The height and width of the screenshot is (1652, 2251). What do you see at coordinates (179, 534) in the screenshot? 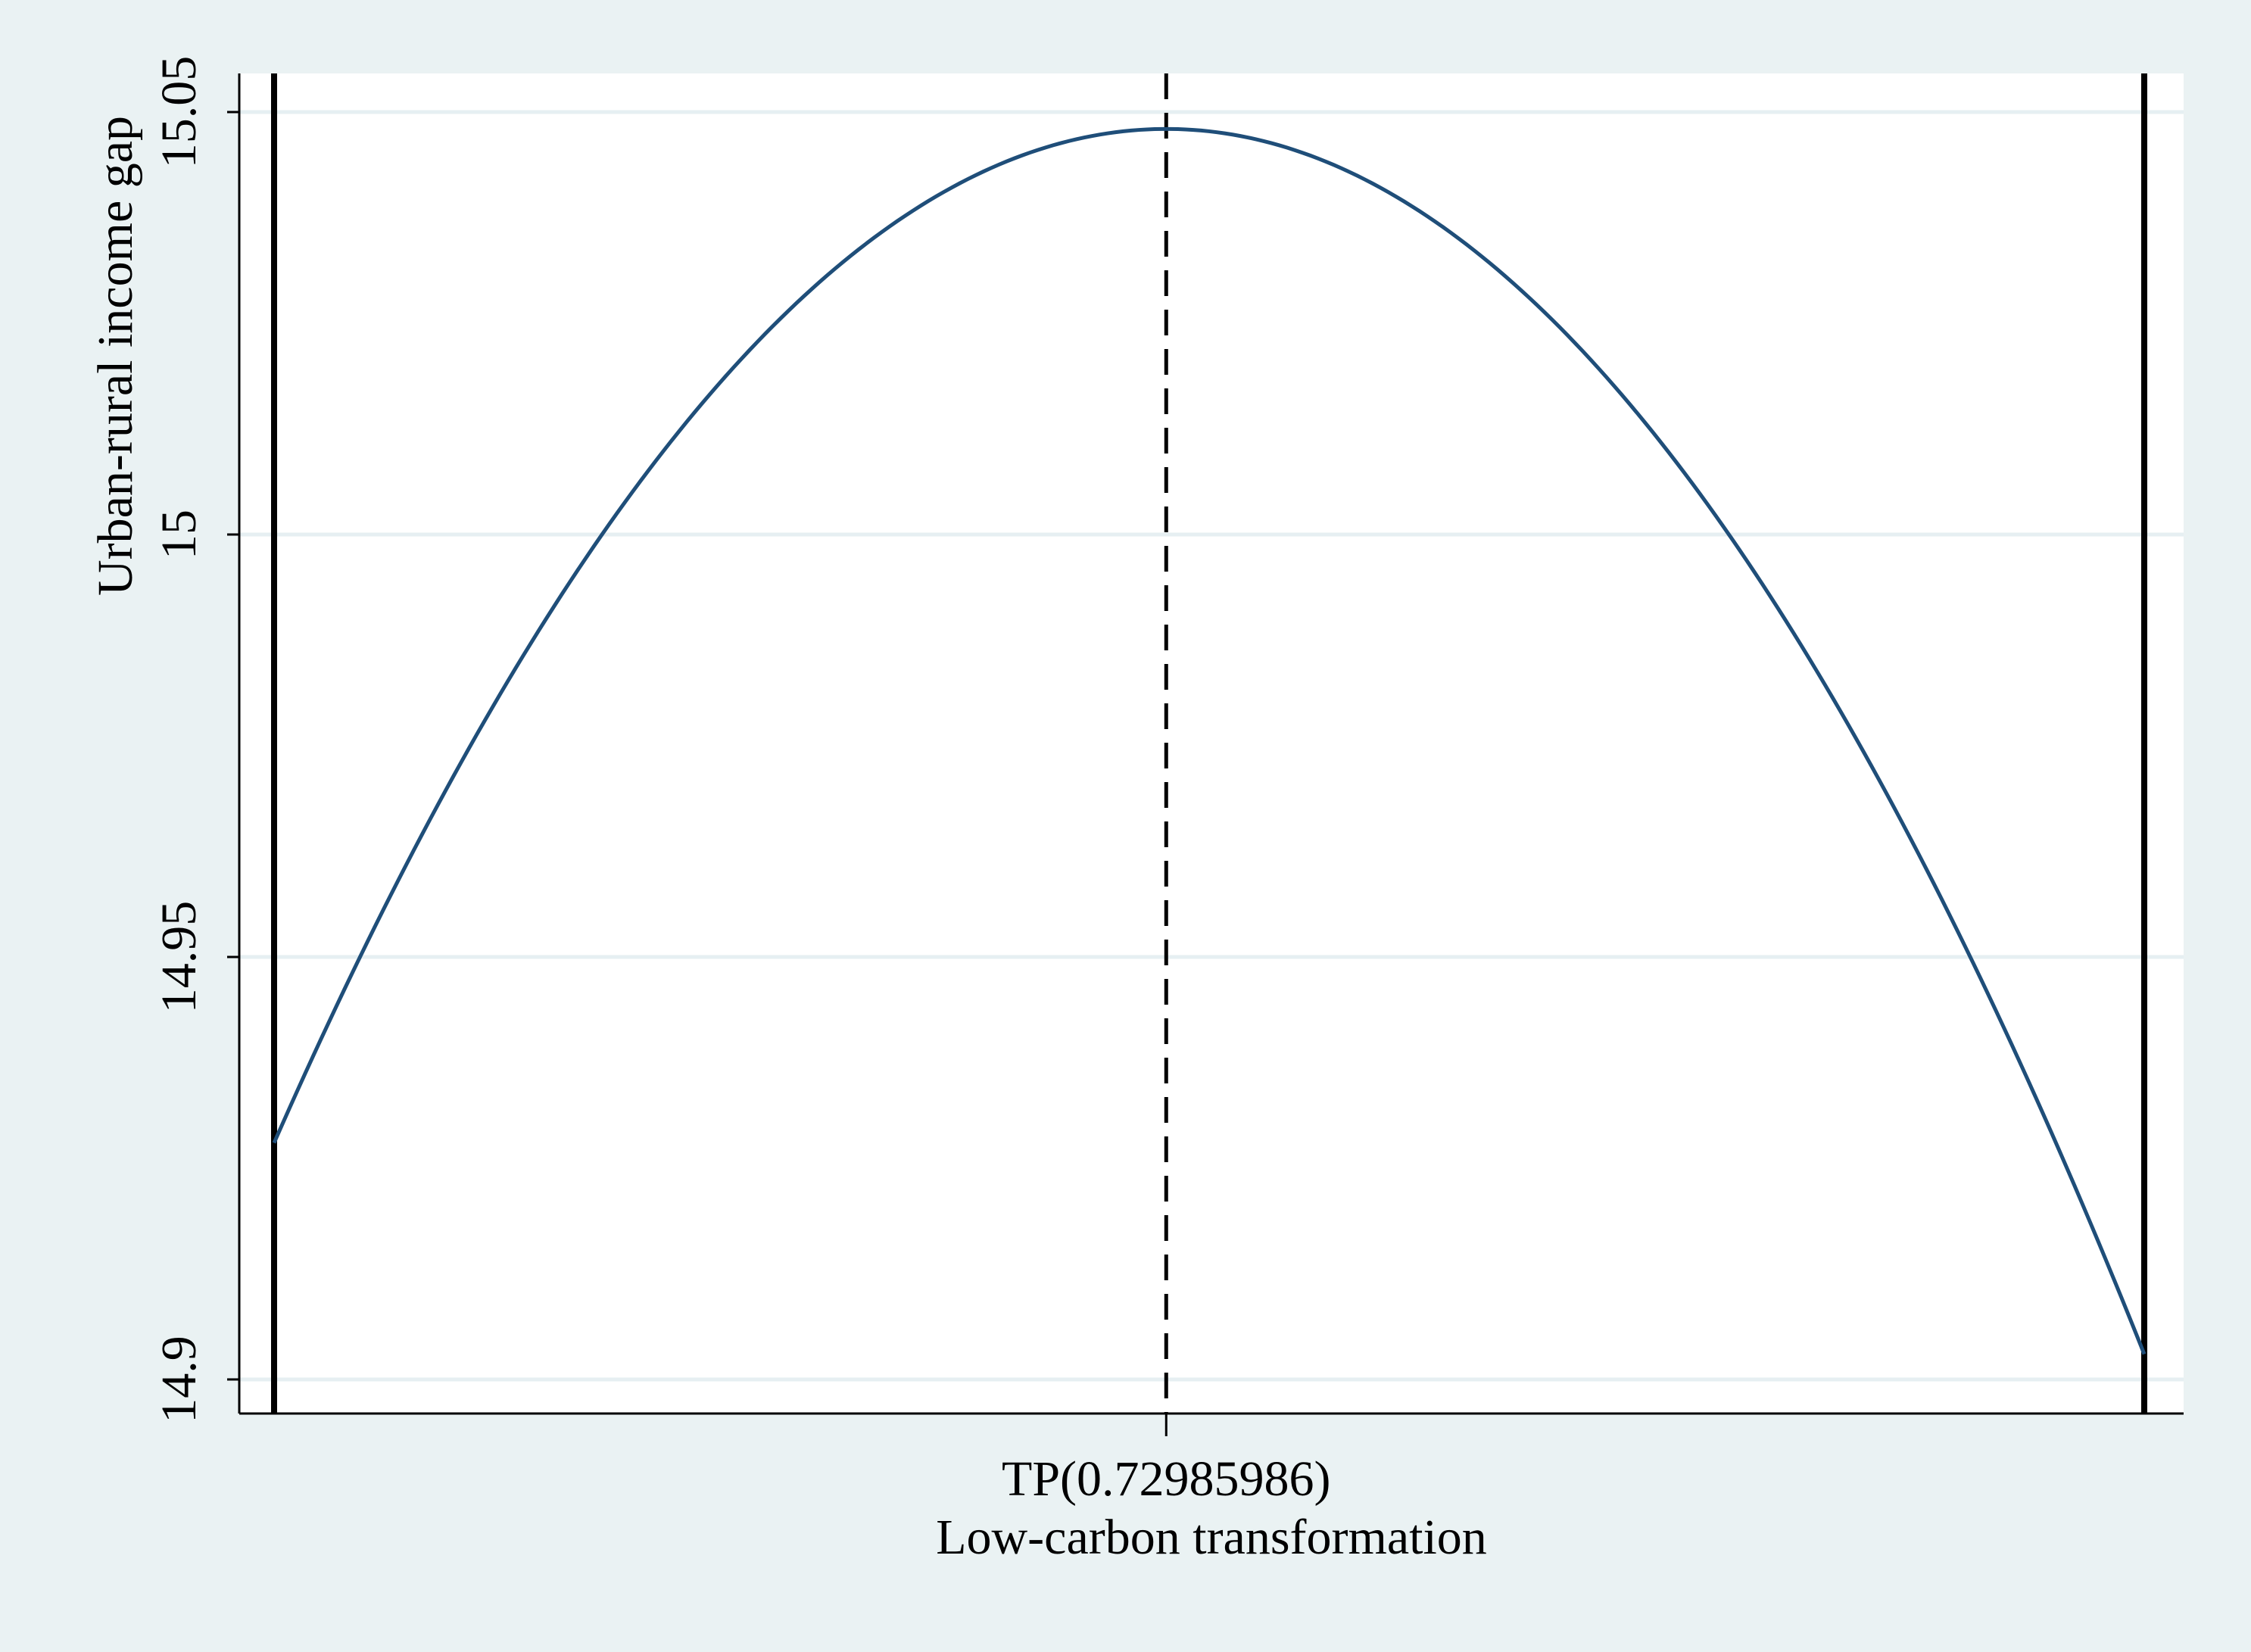
I see `y-tick-label: 15` at bounding box center [179, 534].